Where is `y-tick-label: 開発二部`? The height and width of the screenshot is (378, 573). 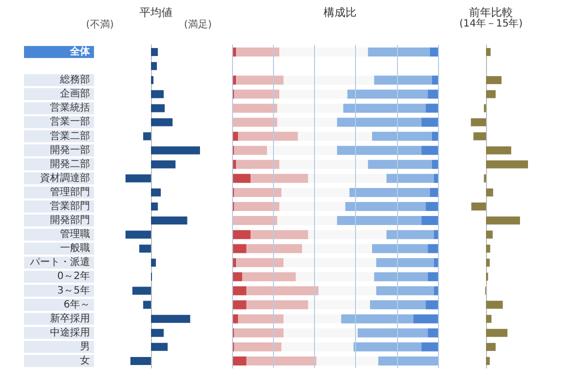
y-tick-label: 開発二部 is located at coordinates (70, 164).